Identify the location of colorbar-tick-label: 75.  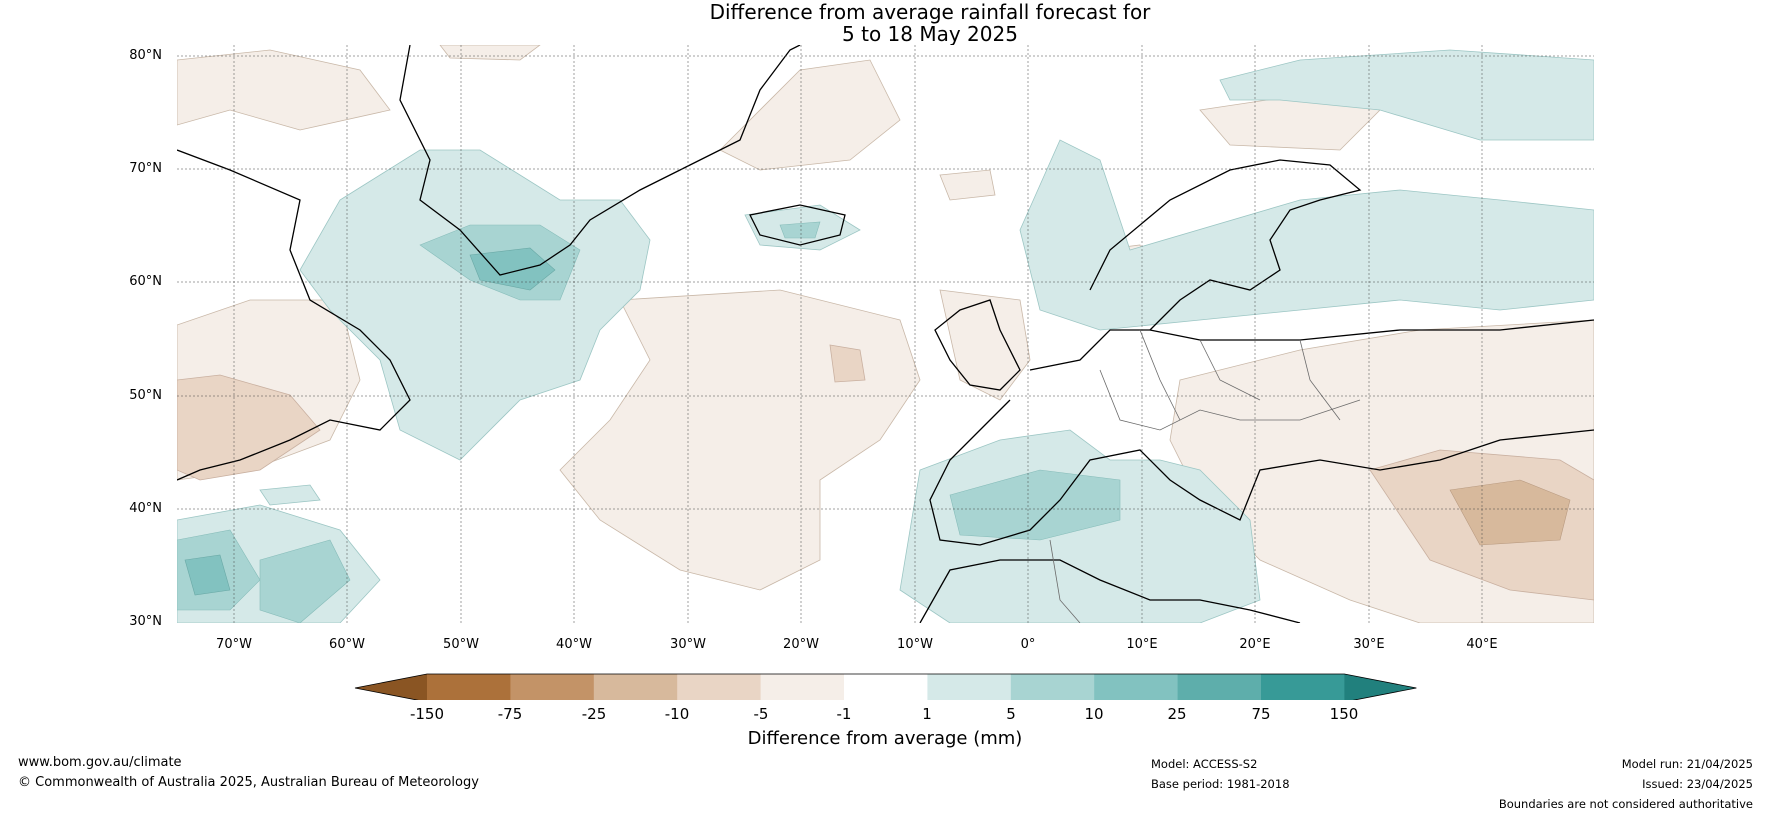
(1261, 714).